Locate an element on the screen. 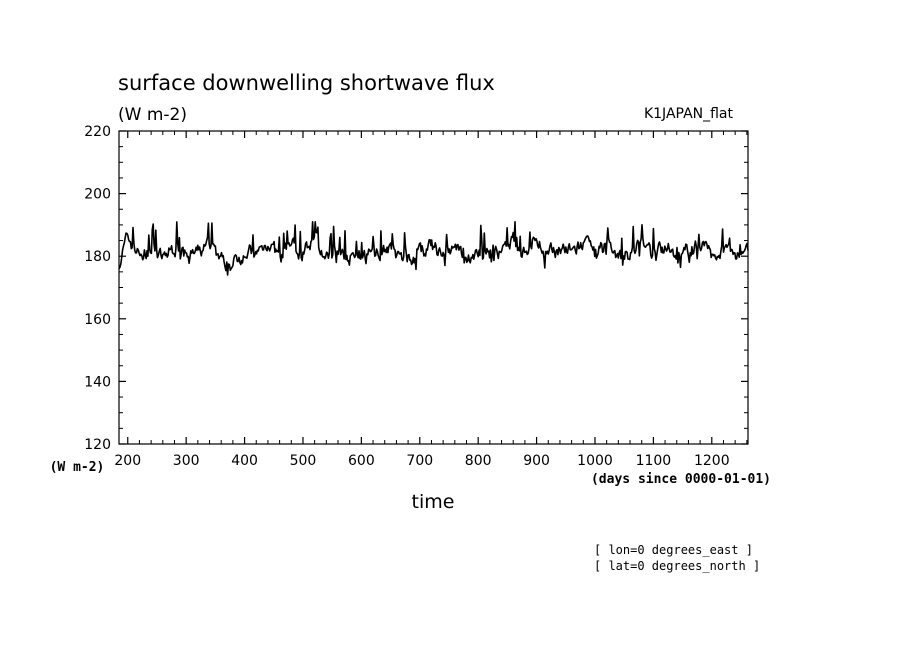 This screenshot has width=904, height=654. y-tick-label: 180 is located at coordinates (97, 257).